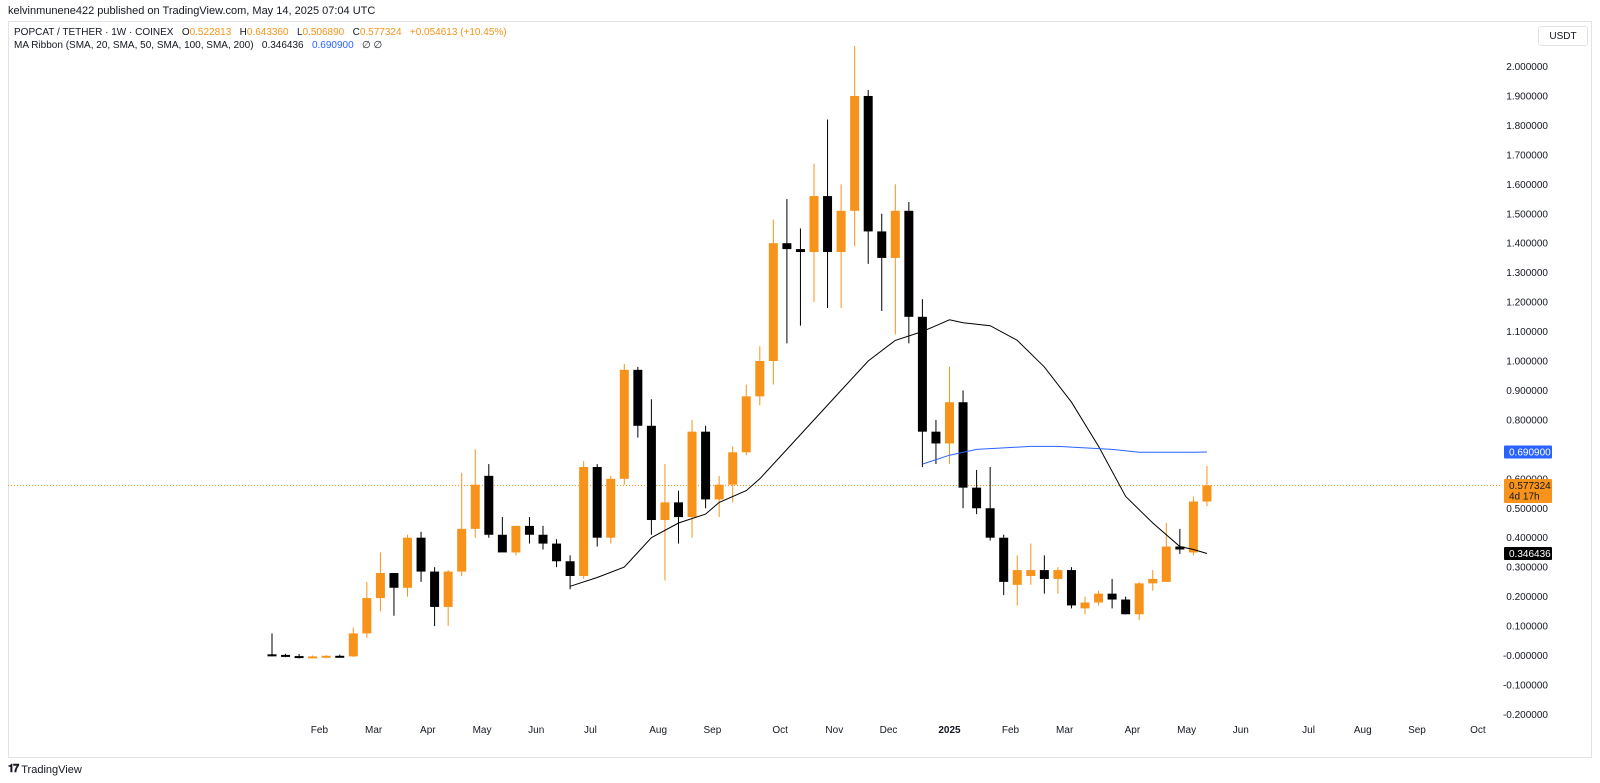 This screenshot has height=783, width=1600. I want to click on high-value: 0.643360, so click(267, 32).